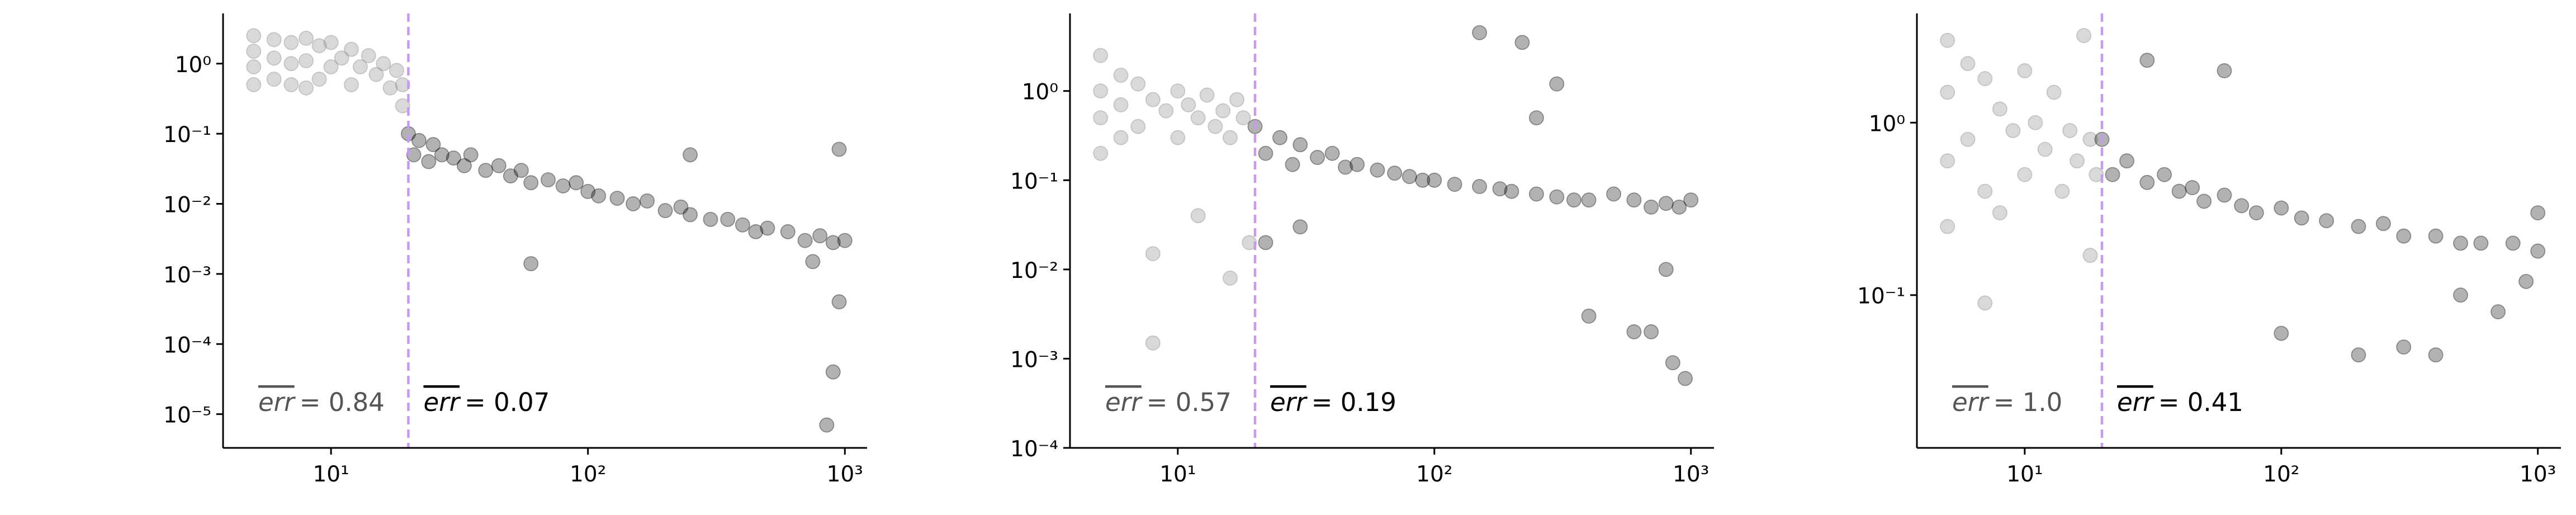 Image resolution: width=2576 pixels, height=515 pixels. I want to click on y-tick-label: 10⁰, so click(193, 65).